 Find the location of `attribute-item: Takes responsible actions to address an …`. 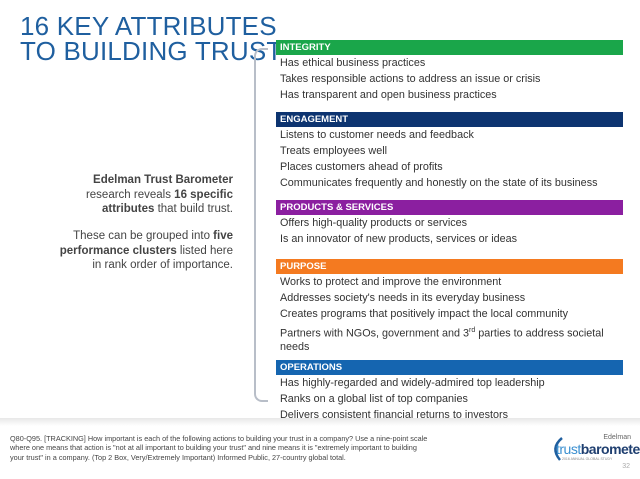

attribute-item: Takes responsible actions to address an … is located at coordinates (410, 79).